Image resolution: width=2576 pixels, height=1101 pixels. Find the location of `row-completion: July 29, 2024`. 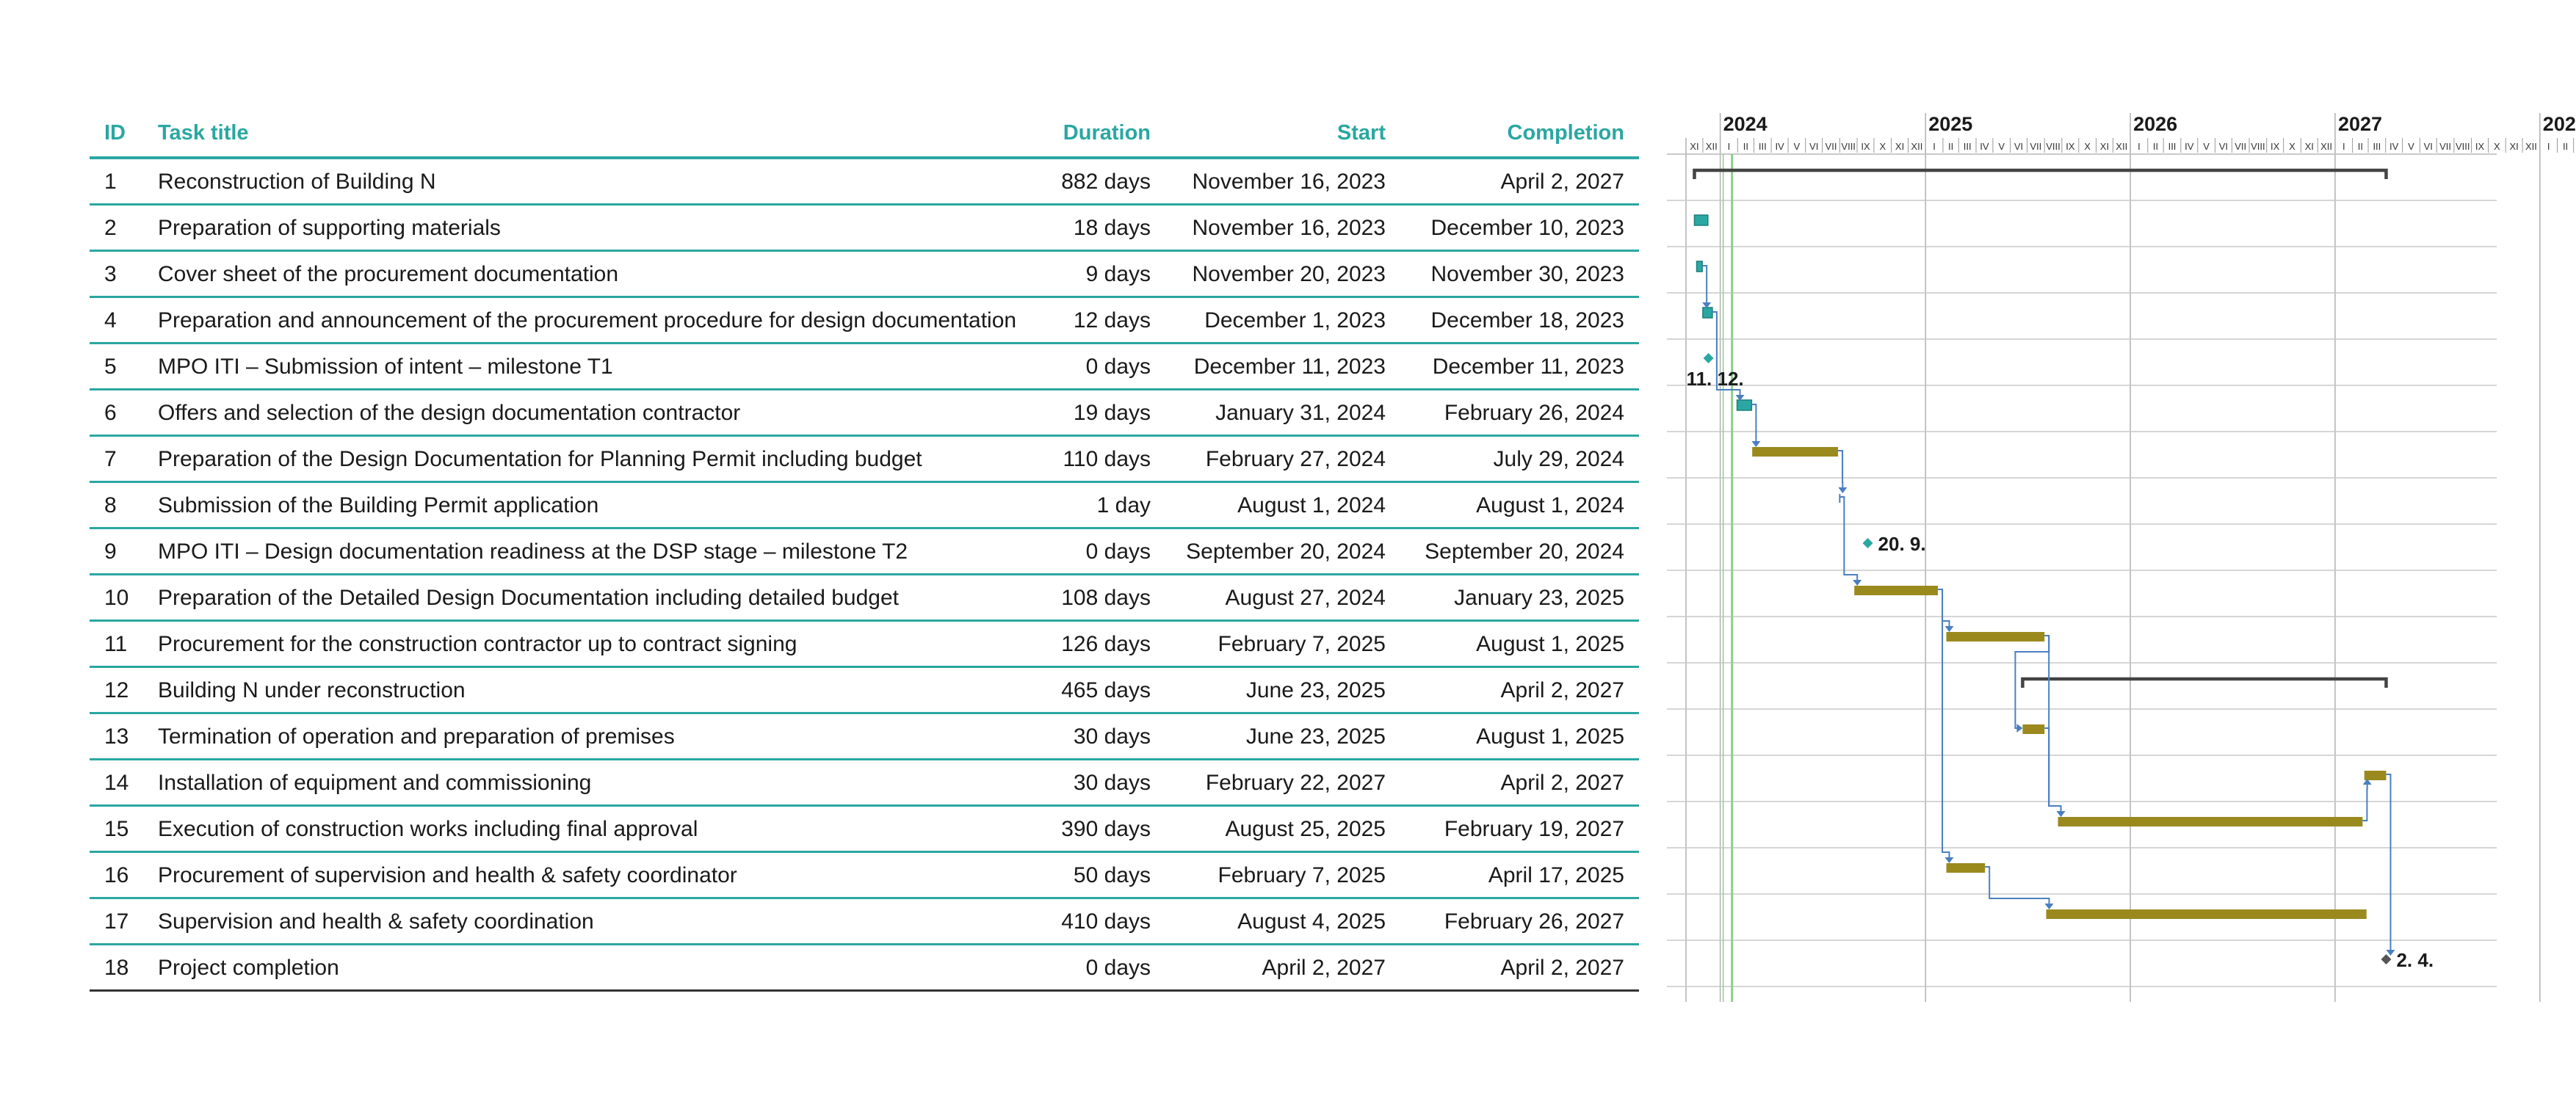

row-completion: July 29, 2024 is located at coordinates (1558, 459).